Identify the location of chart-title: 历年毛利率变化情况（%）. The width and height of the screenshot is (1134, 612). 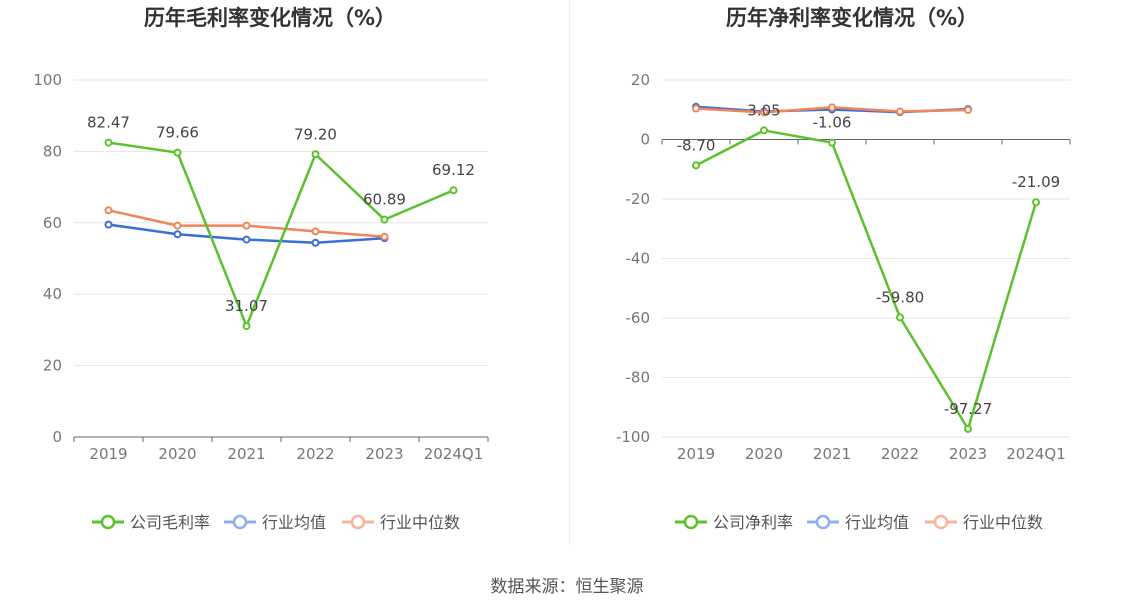
(270, 18).